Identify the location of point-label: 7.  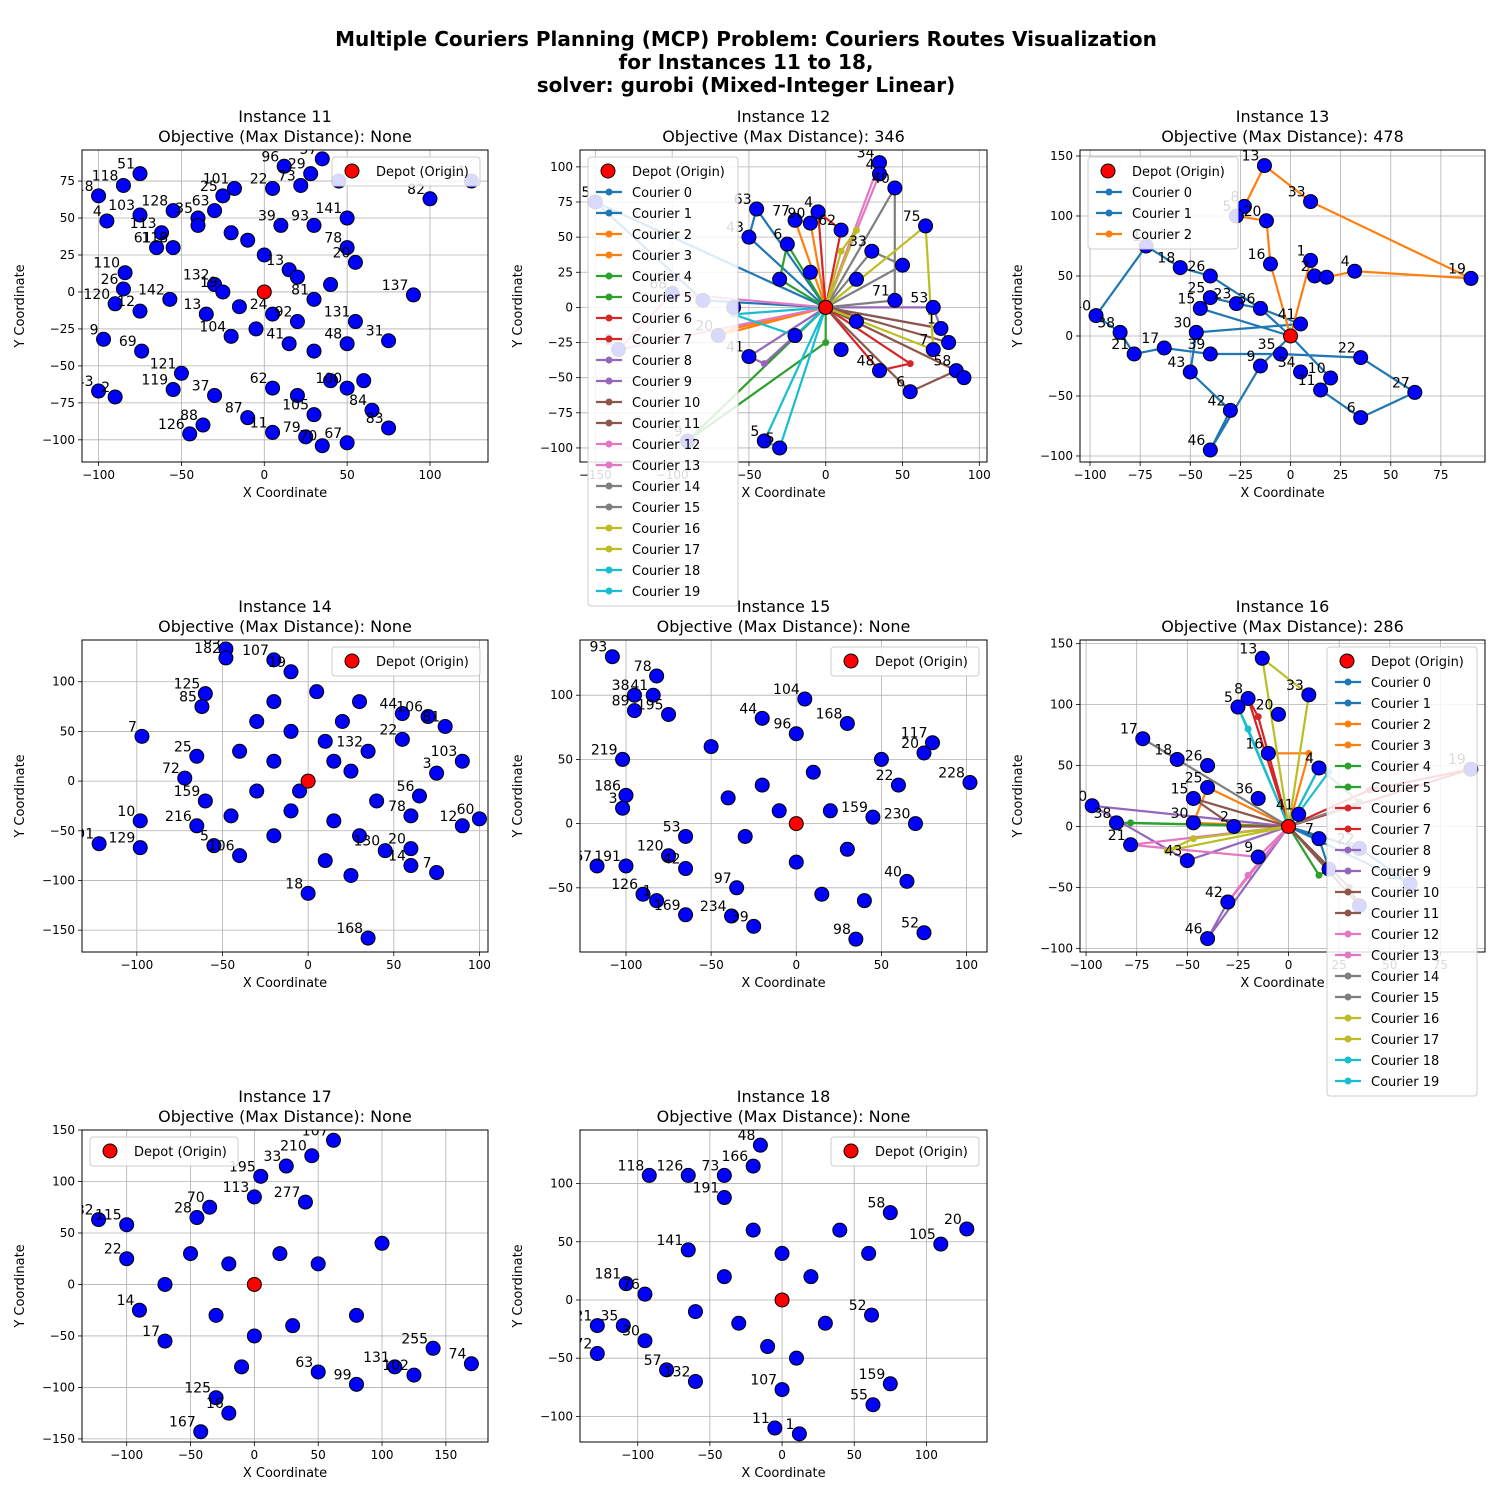
(1309, 830).